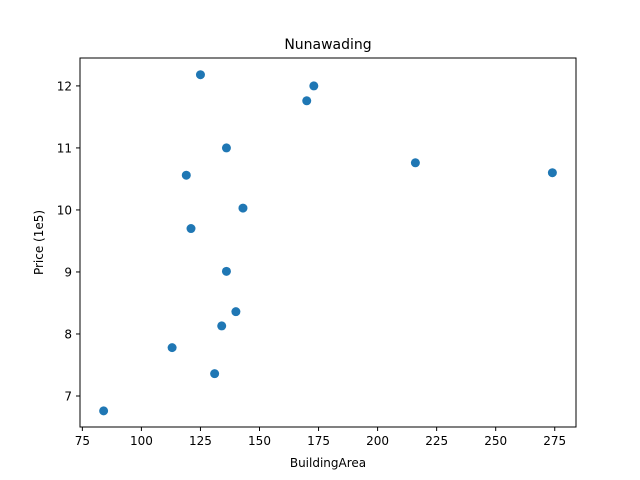  What do you see at coordinates (39, 242) in the screenshot?
I see `y-axis-label: Price (1e5)` at bounding box center [39, 242].